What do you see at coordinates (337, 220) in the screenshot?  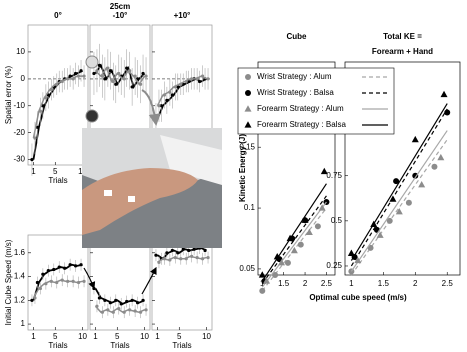 I see `y-tick-label: 0.5` at bounding box center [337, 220].